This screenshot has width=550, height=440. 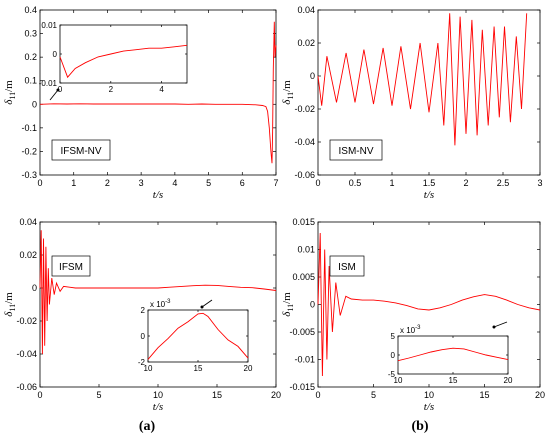 What do you see at coordinates (49, 25) in the screenshot?
I see `inset-y-tick-label: 0.01` at bounding box center [49, 25].